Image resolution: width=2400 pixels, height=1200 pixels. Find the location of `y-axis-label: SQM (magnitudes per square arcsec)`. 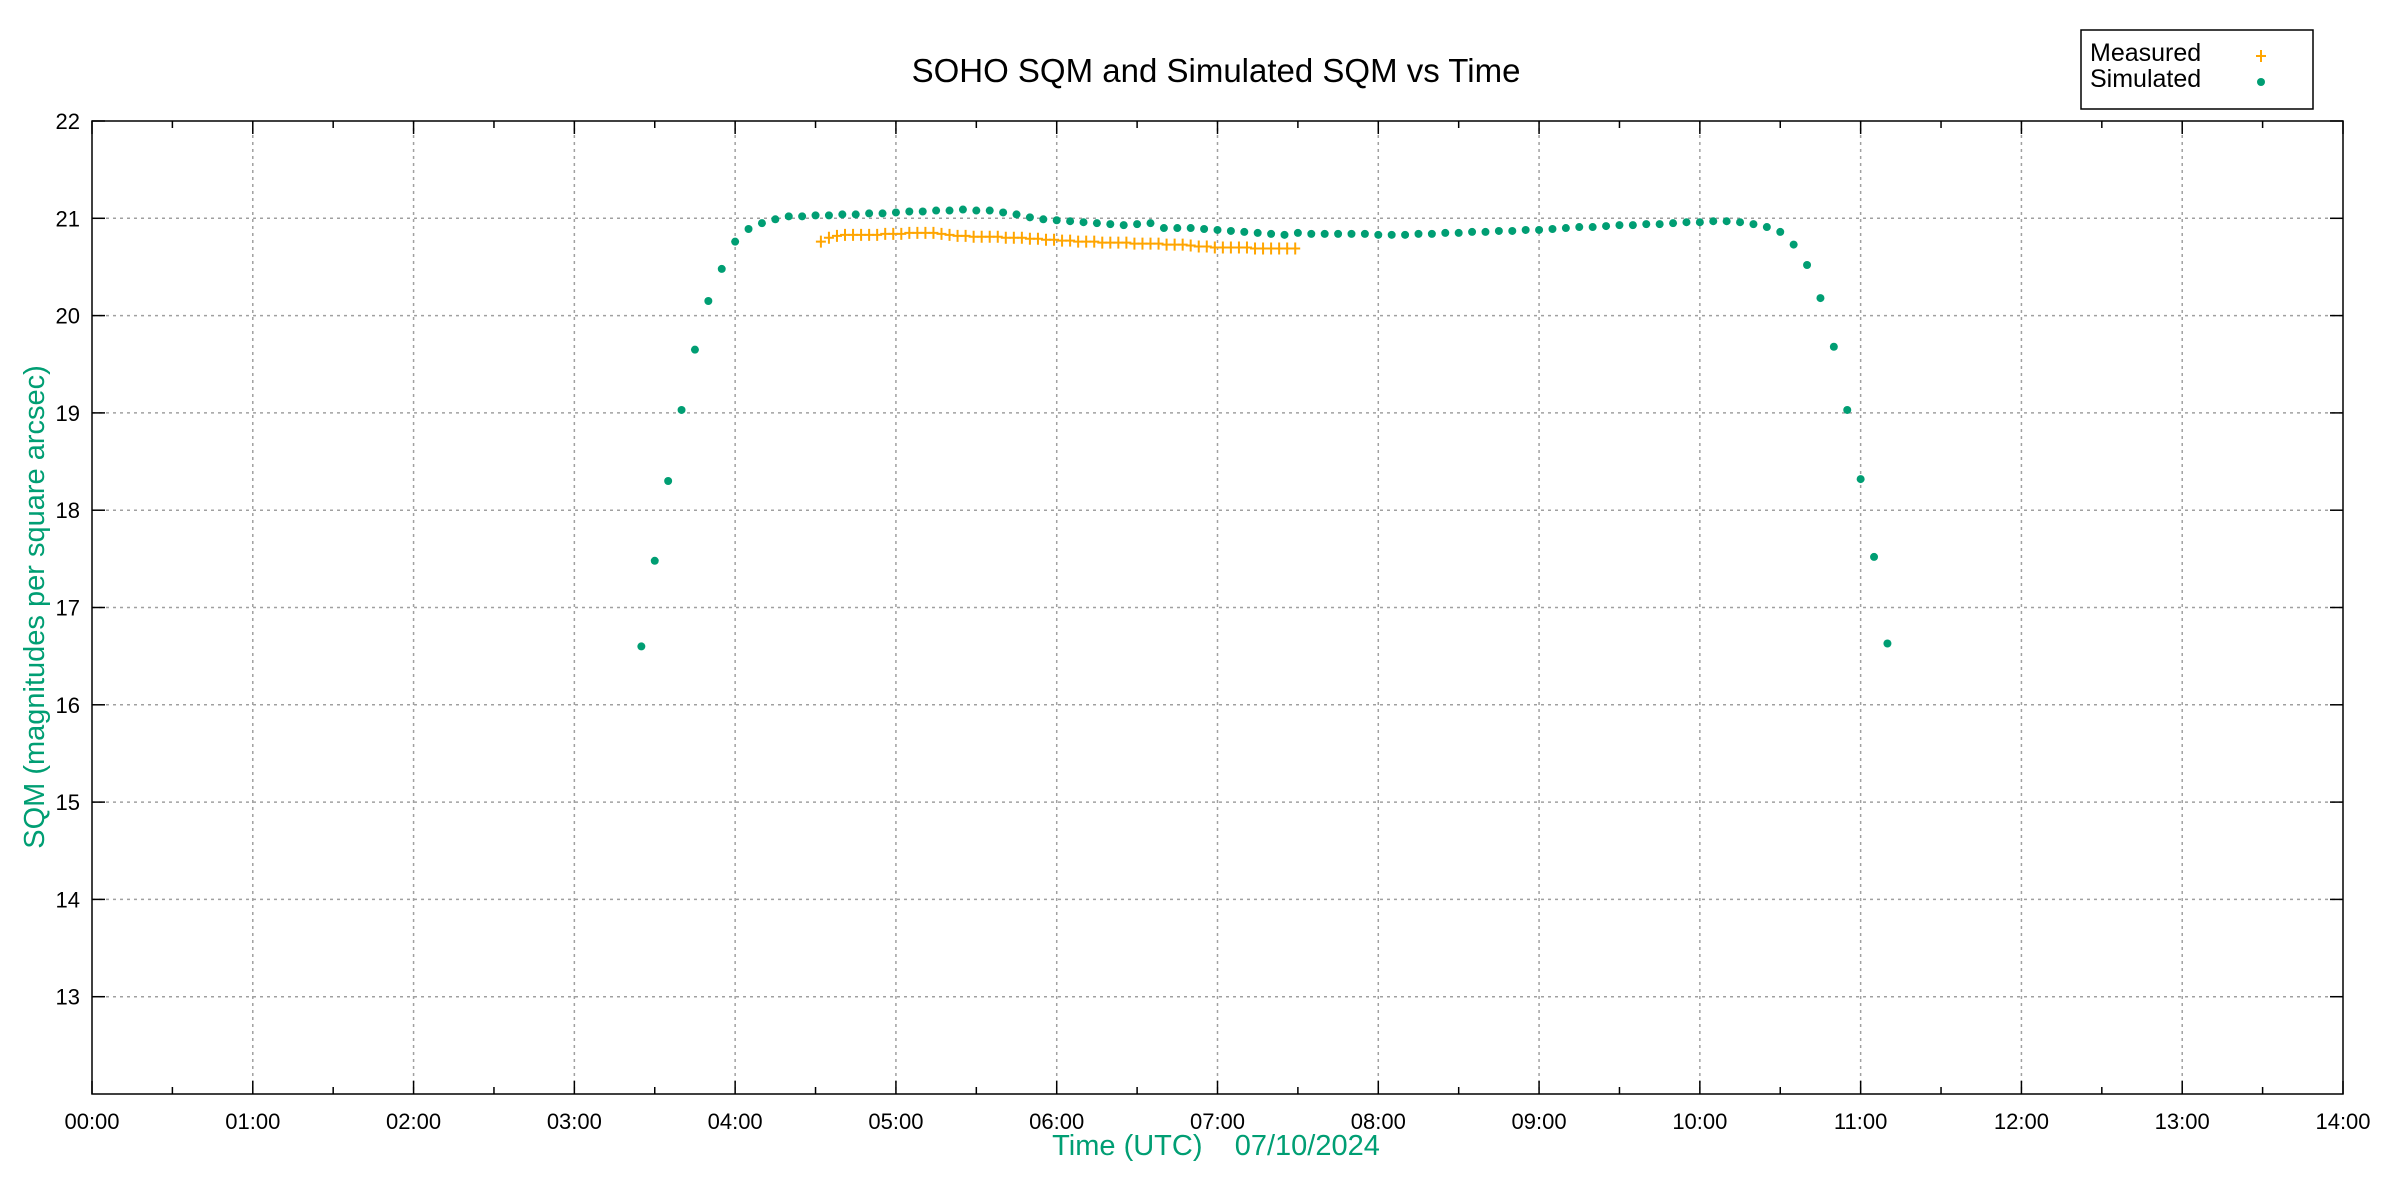

y-axis-label: SQM (magnitudes per square arcsec) is located at coordinates (35, 607).